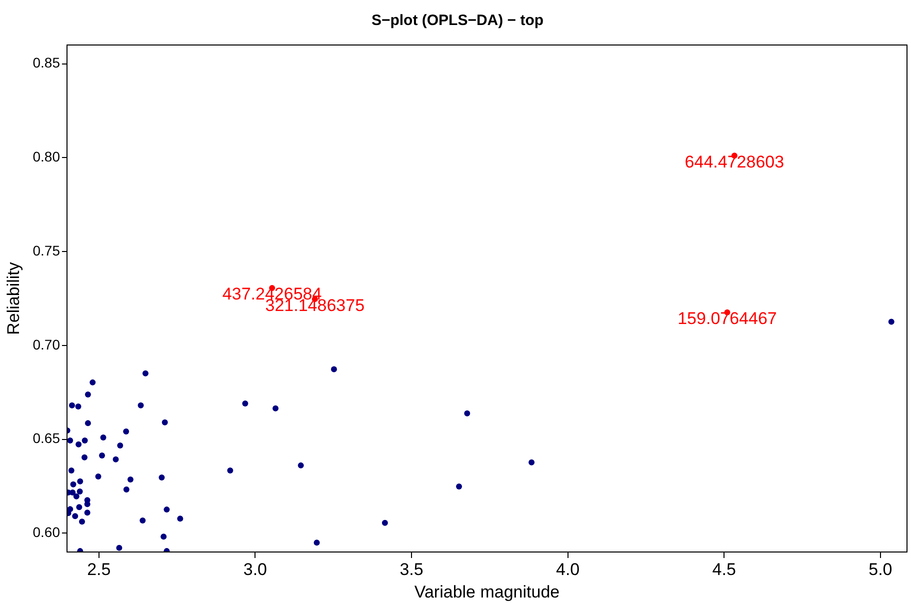 This screenshot has width=911, height=603. I want to click on x-tick-label: 4.5, so click(724, 569).